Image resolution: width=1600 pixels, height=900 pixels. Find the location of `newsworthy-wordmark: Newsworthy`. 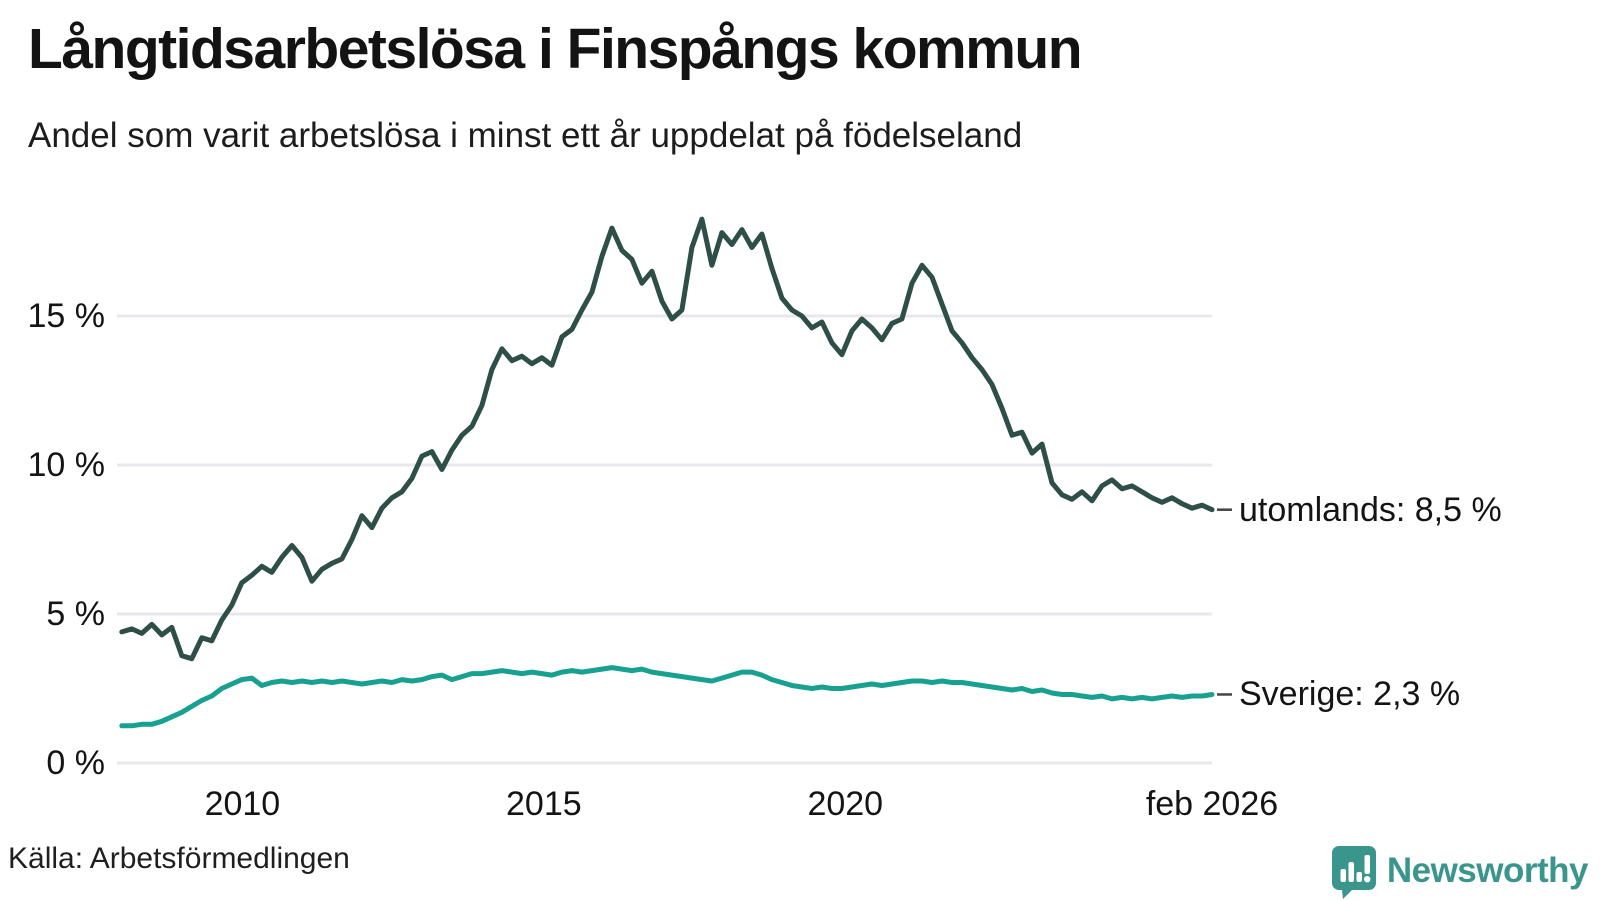

newsworthy-wordmark: Newsworthy is located at coordinates (1487, 870).